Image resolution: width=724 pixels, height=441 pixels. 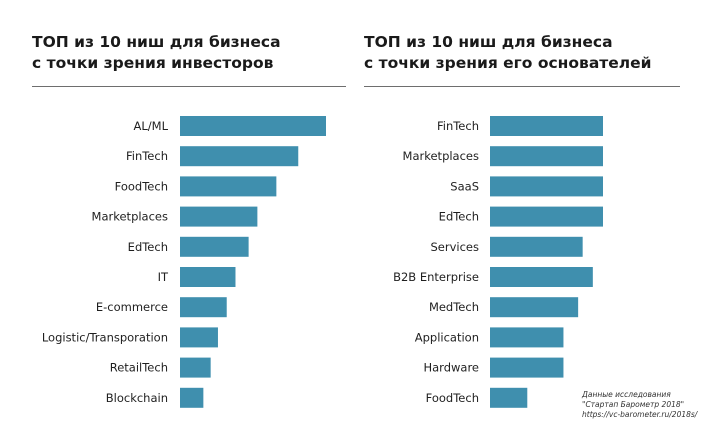 I want to click on source-line-1: Данные исследования, so click(x=626, y=394).